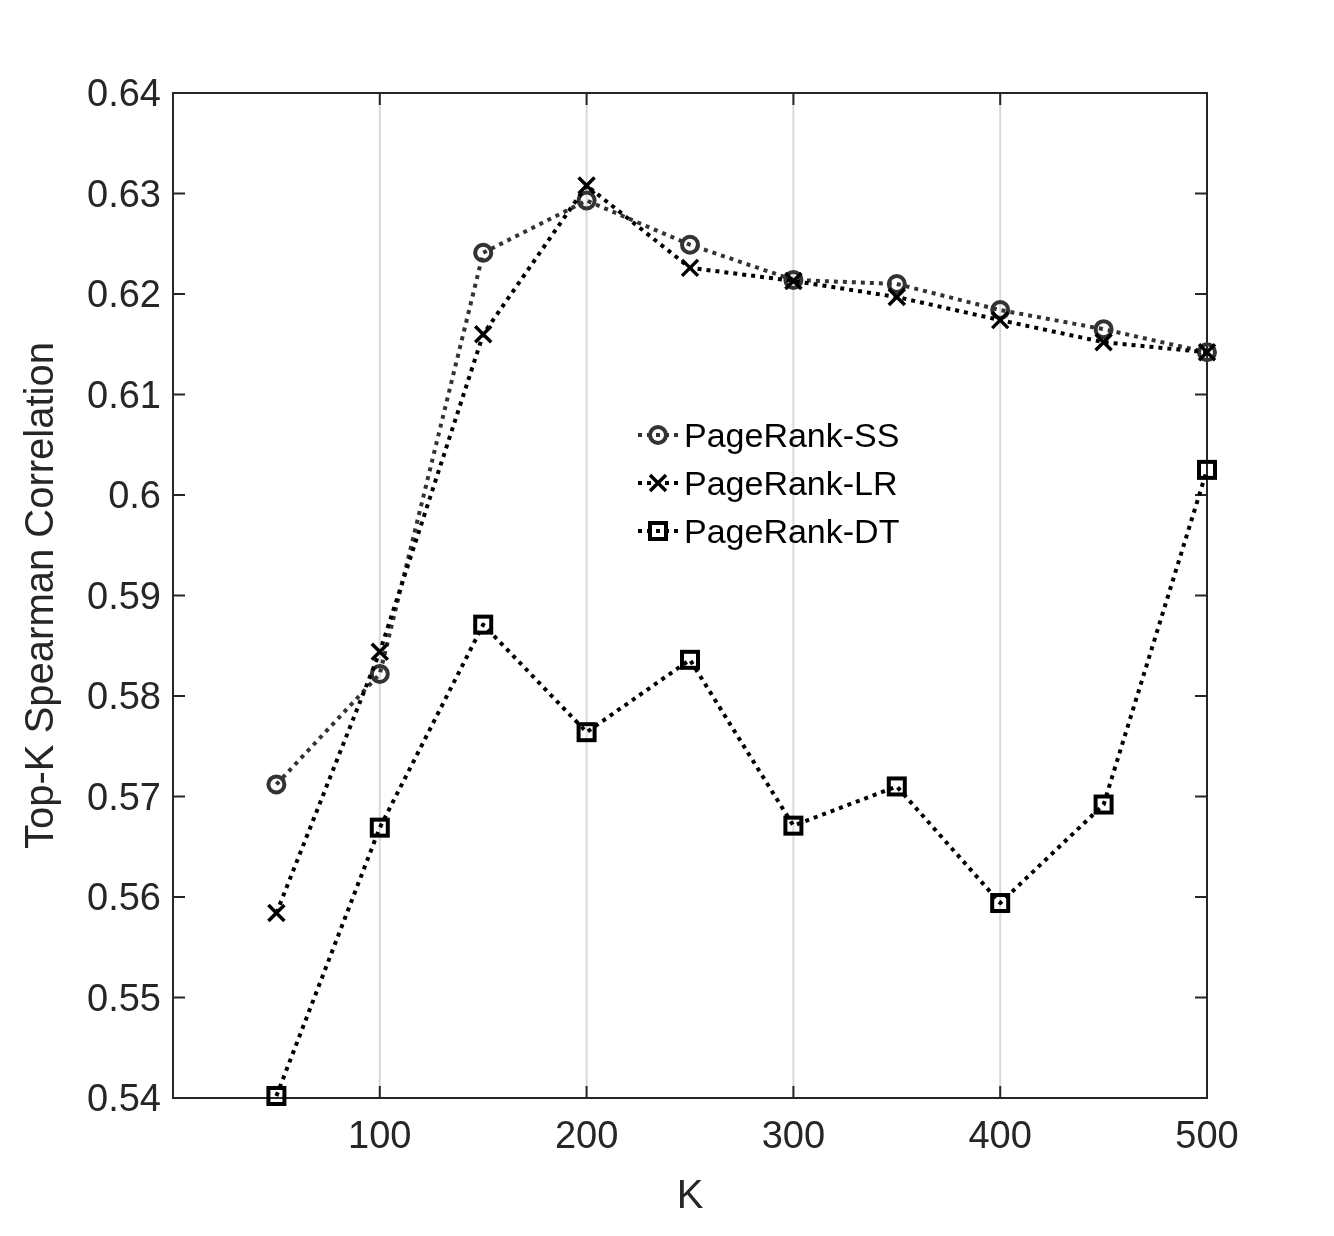 Image resolution: width=1334 pixels, height=1236 pixels. I want to click on y-tick-label: 0.57, so click(124, 796).